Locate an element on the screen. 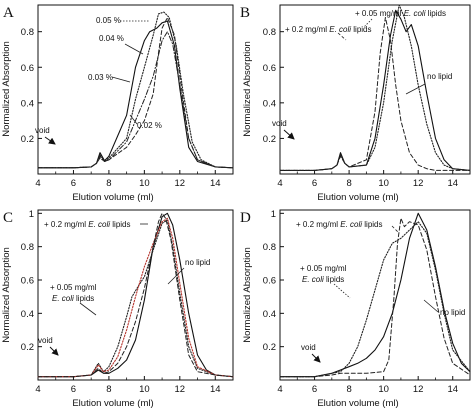  annotation-b-no-lipid: no lipid is located at coordinates (439, 76).